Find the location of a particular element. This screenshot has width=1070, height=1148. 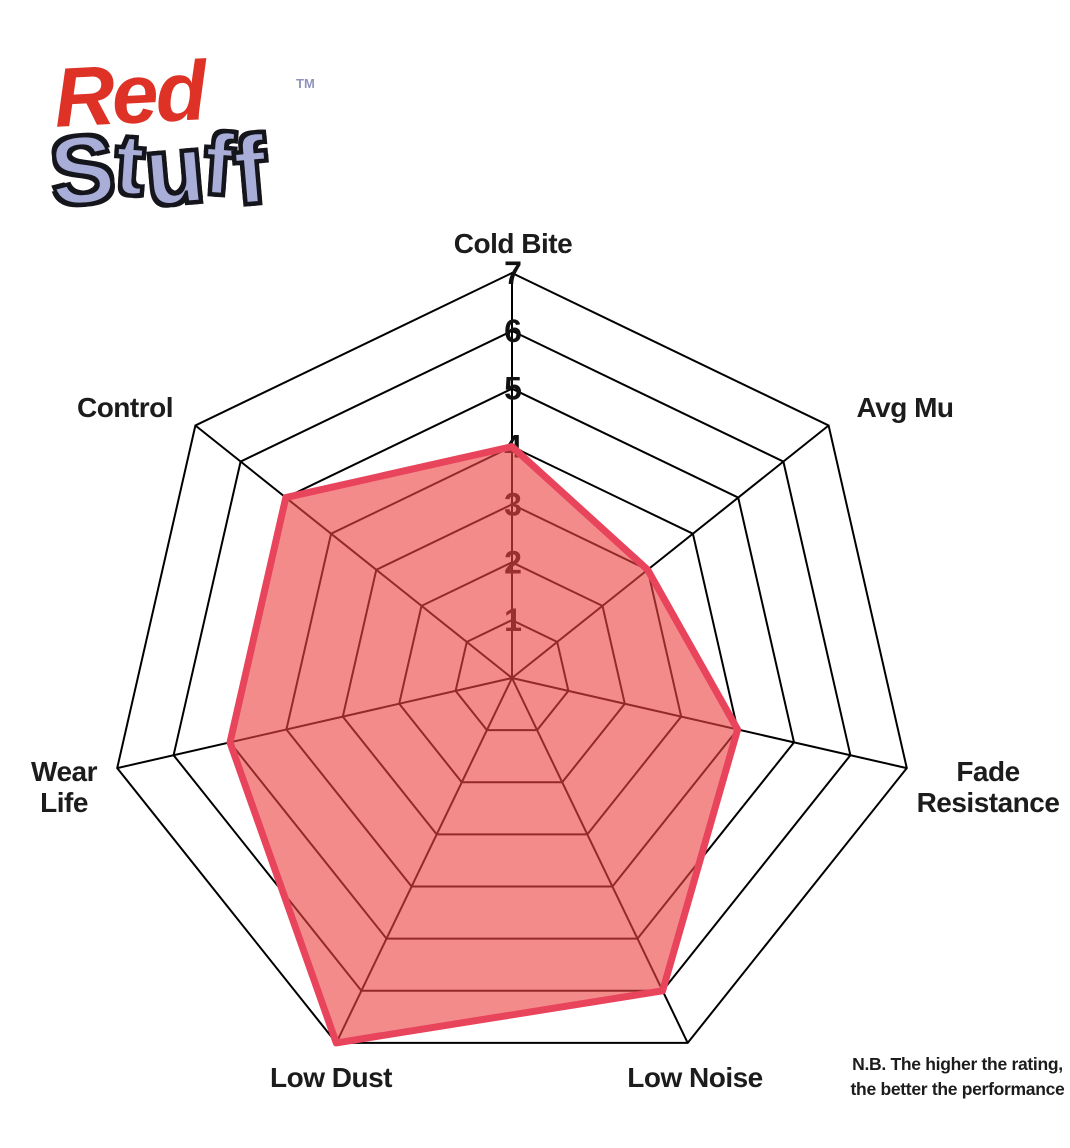

tick-label-5: 5 is located at coordinates (513, 389).